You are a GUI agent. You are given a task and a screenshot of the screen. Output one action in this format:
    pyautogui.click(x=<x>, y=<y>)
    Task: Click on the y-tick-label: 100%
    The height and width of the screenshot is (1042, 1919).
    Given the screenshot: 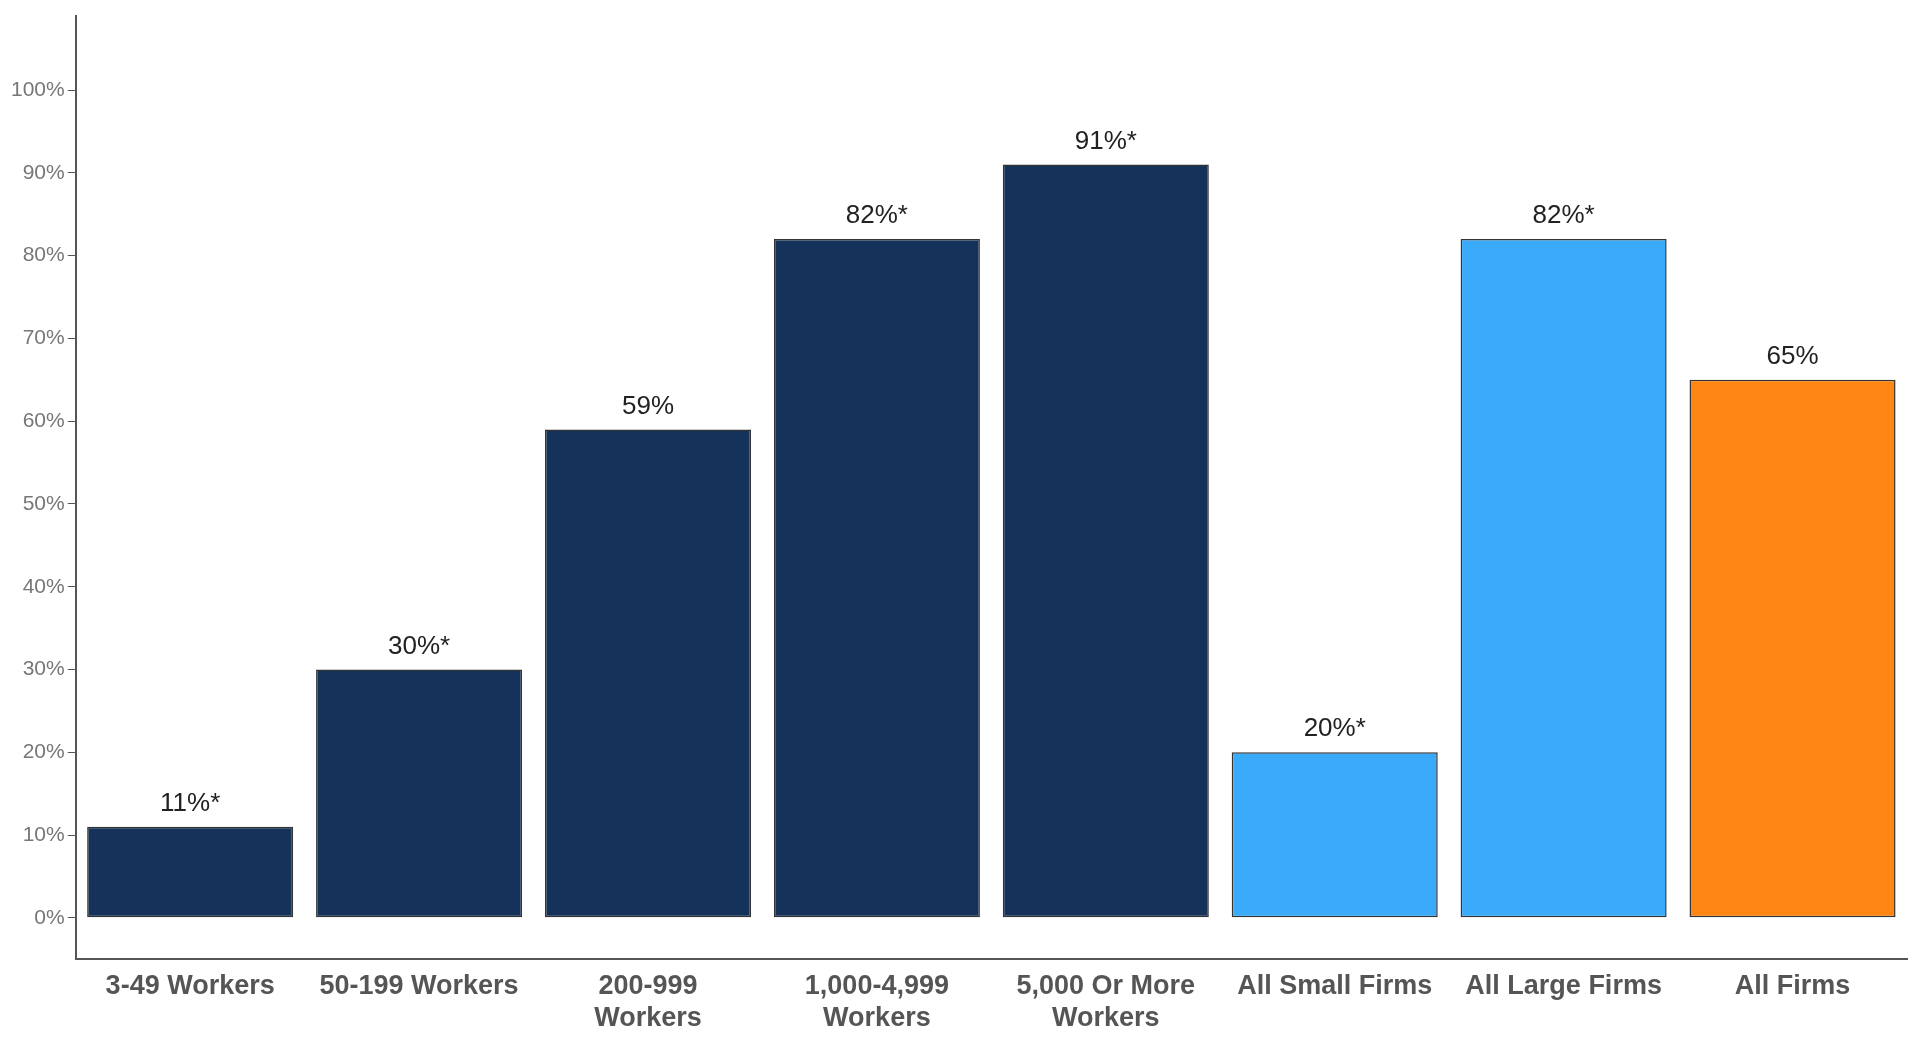 What is the action you would take?
    pyautogui.click(x=37, y=88)
    